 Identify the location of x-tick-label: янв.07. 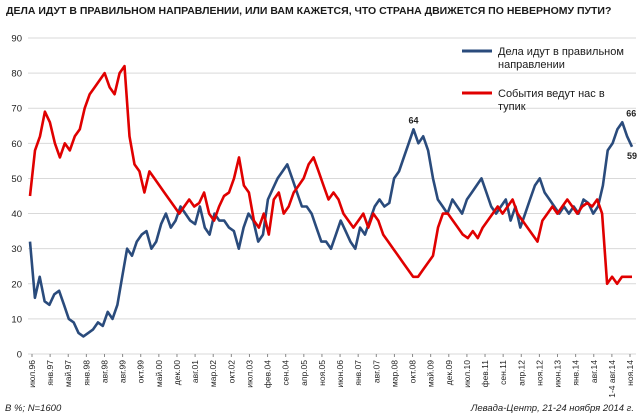
(358, 373).